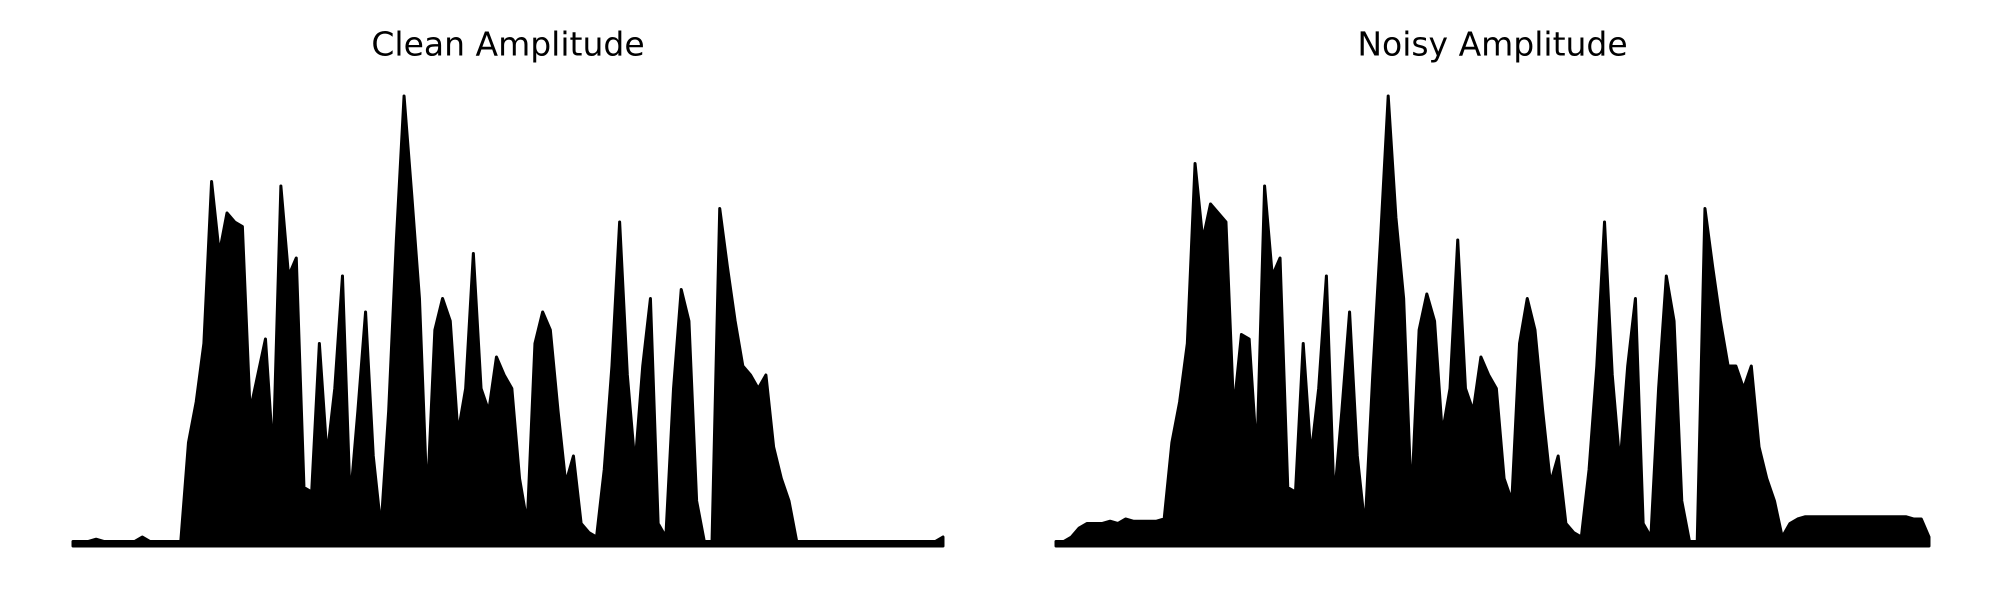  What do you see at coordinates (1492, 44) in the screenshot?
I see `chart-title: Noisy Amplitude` at bounding box center [1492, 44].